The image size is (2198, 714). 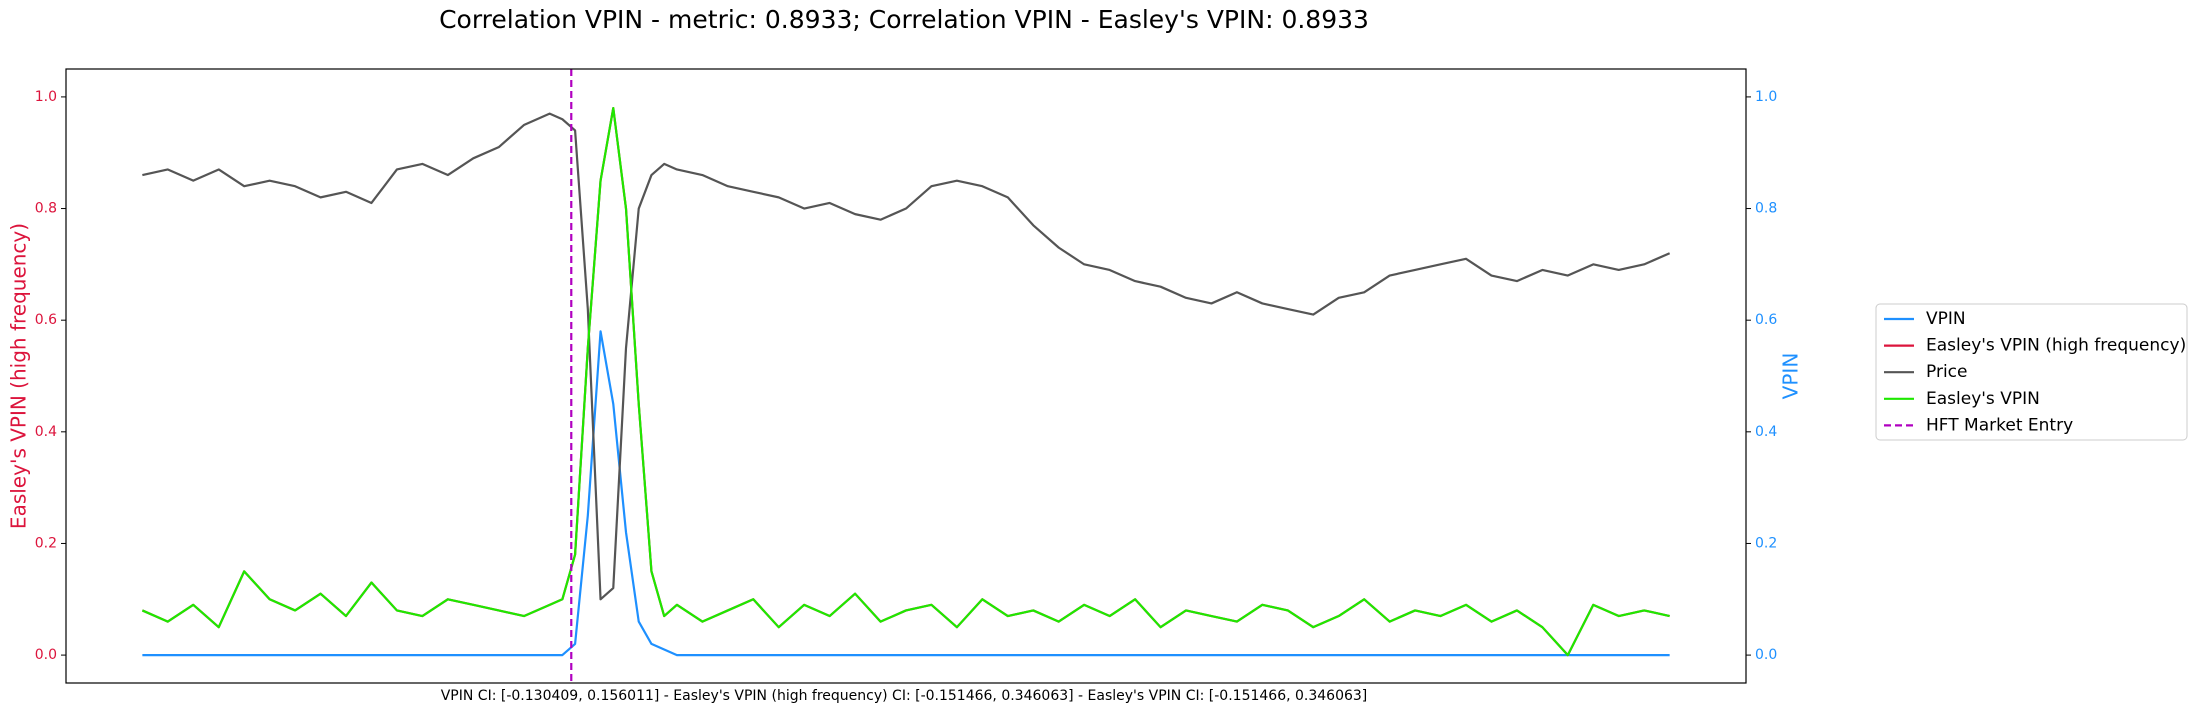 What do you see at coordinates (1999, 425) in the screenshot?
I see `legend-label: HFT Market Entry` at bounding box center [1999, 425].